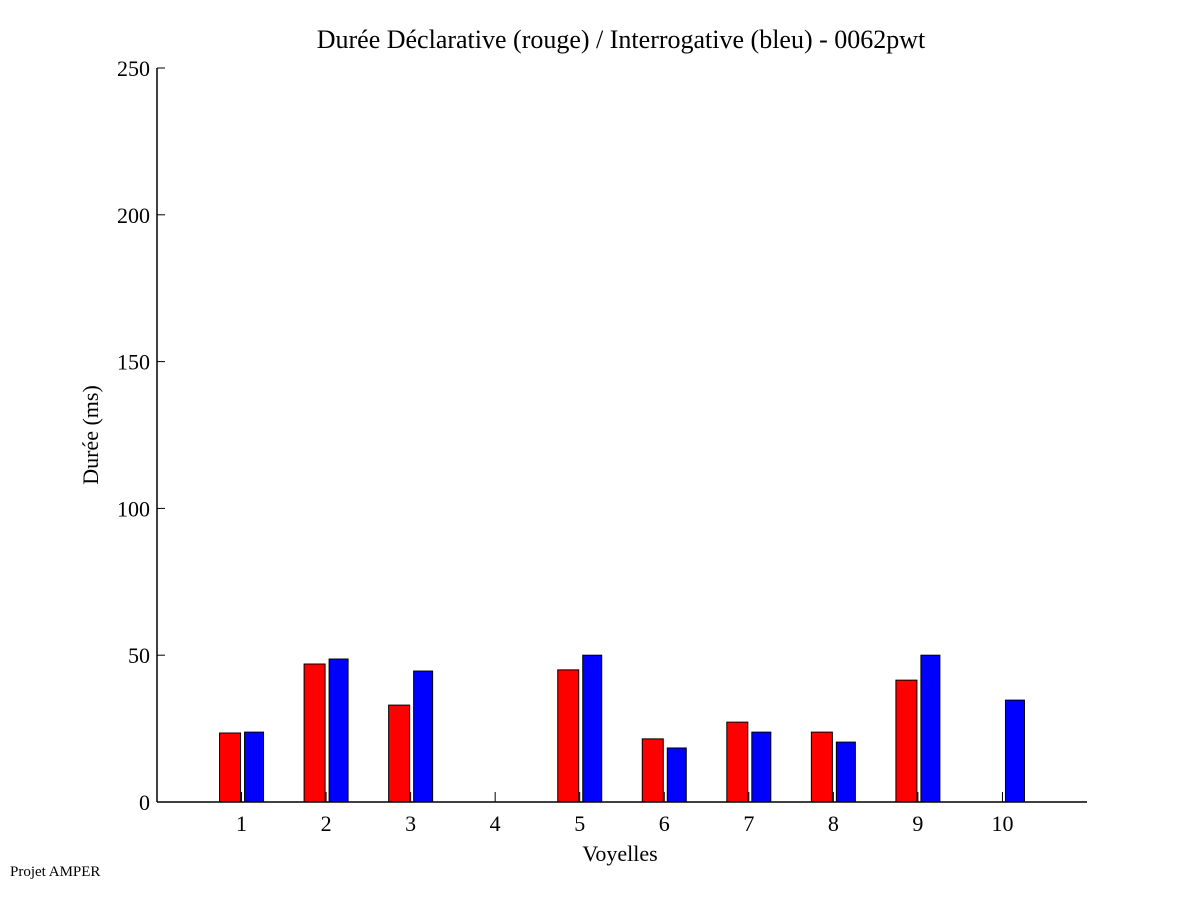 The height and width of the screenshot is (901, 1201). What do you see at coordinates (821, 767) in the screenshot?
I see `bar-déclarative-8` at bounding box center [821, 767].